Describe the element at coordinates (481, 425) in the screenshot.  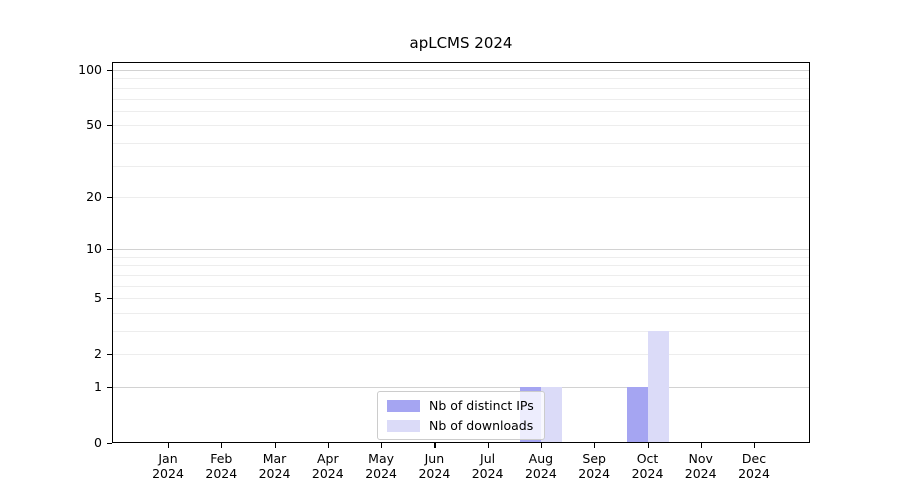
I see `legend-label-downloads: Nb of downloads` at that location.